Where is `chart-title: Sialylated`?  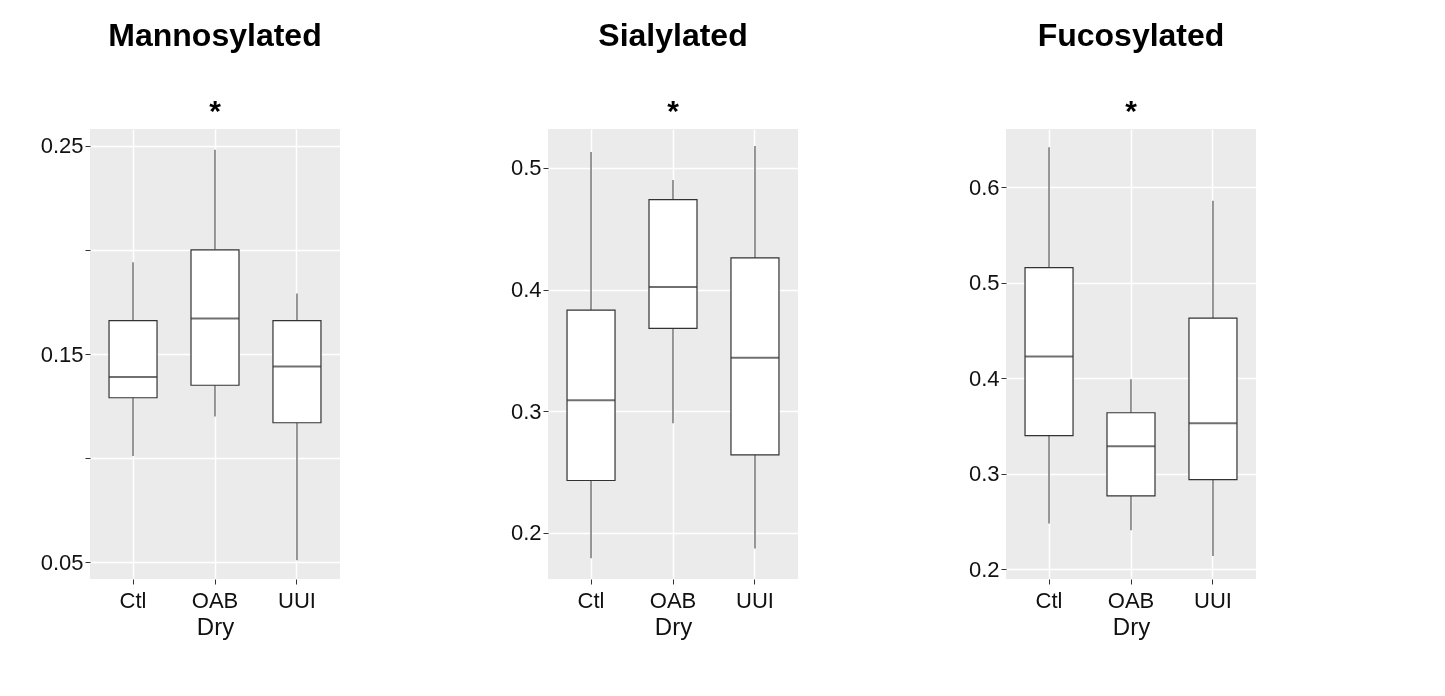 chart-title: Sialylated is located at coordinates (673, 35).